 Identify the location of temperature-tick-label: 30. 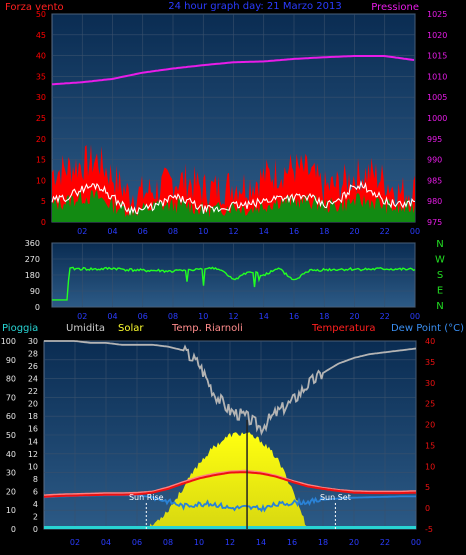
(430, 383).